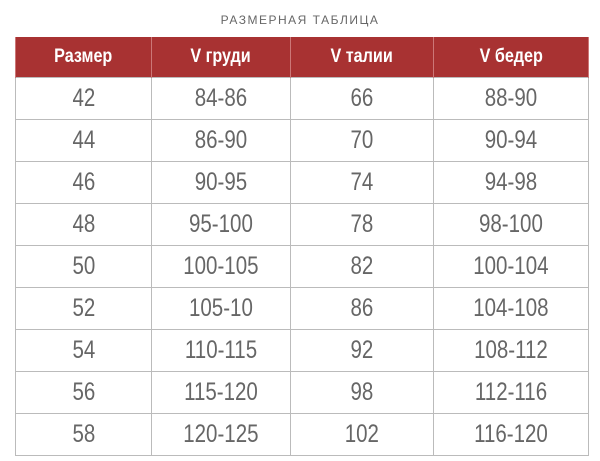  I want to click on table-cell: 78, so click(362, 224).